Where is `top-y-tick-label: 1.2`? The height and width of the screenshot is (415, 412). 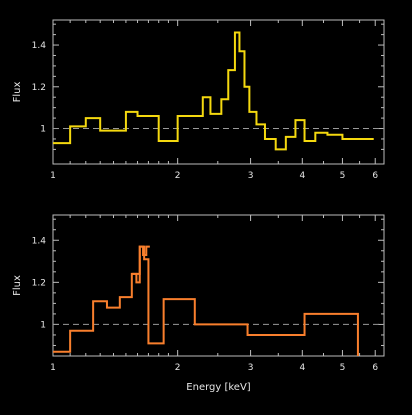 top-y-tick-label: 1.2 is located at coordinates (39, 88).